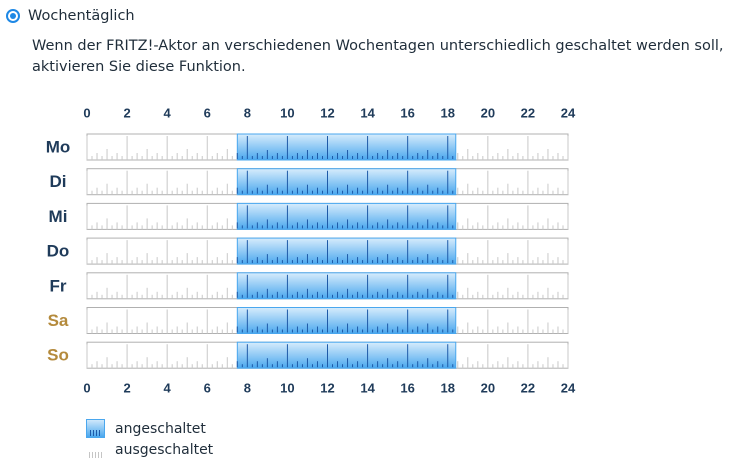 This screenshot has height=468, width=739. I want to click on hour-label-top: 2, so click(126, 112).